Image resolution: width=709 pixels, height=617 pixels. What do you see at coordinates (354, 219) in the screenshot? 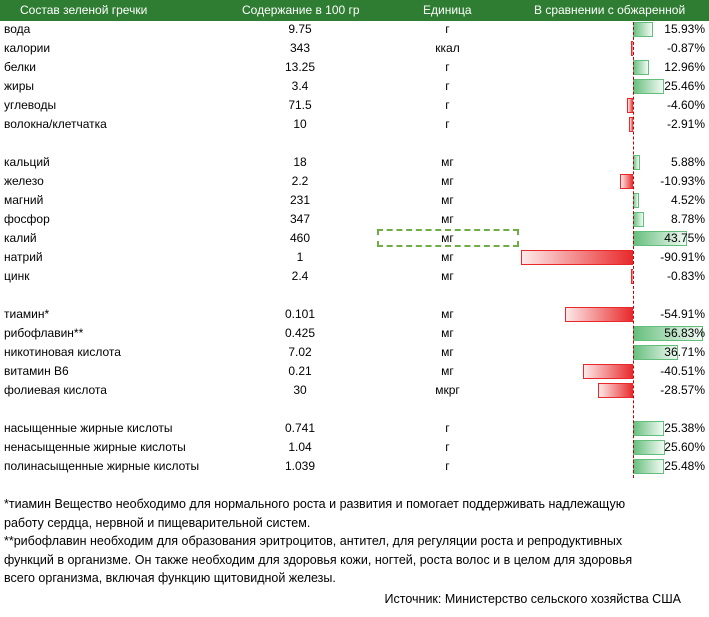
I see `table-row: фосфор 347 мг 8.78%` at bounding box center [354, 219].